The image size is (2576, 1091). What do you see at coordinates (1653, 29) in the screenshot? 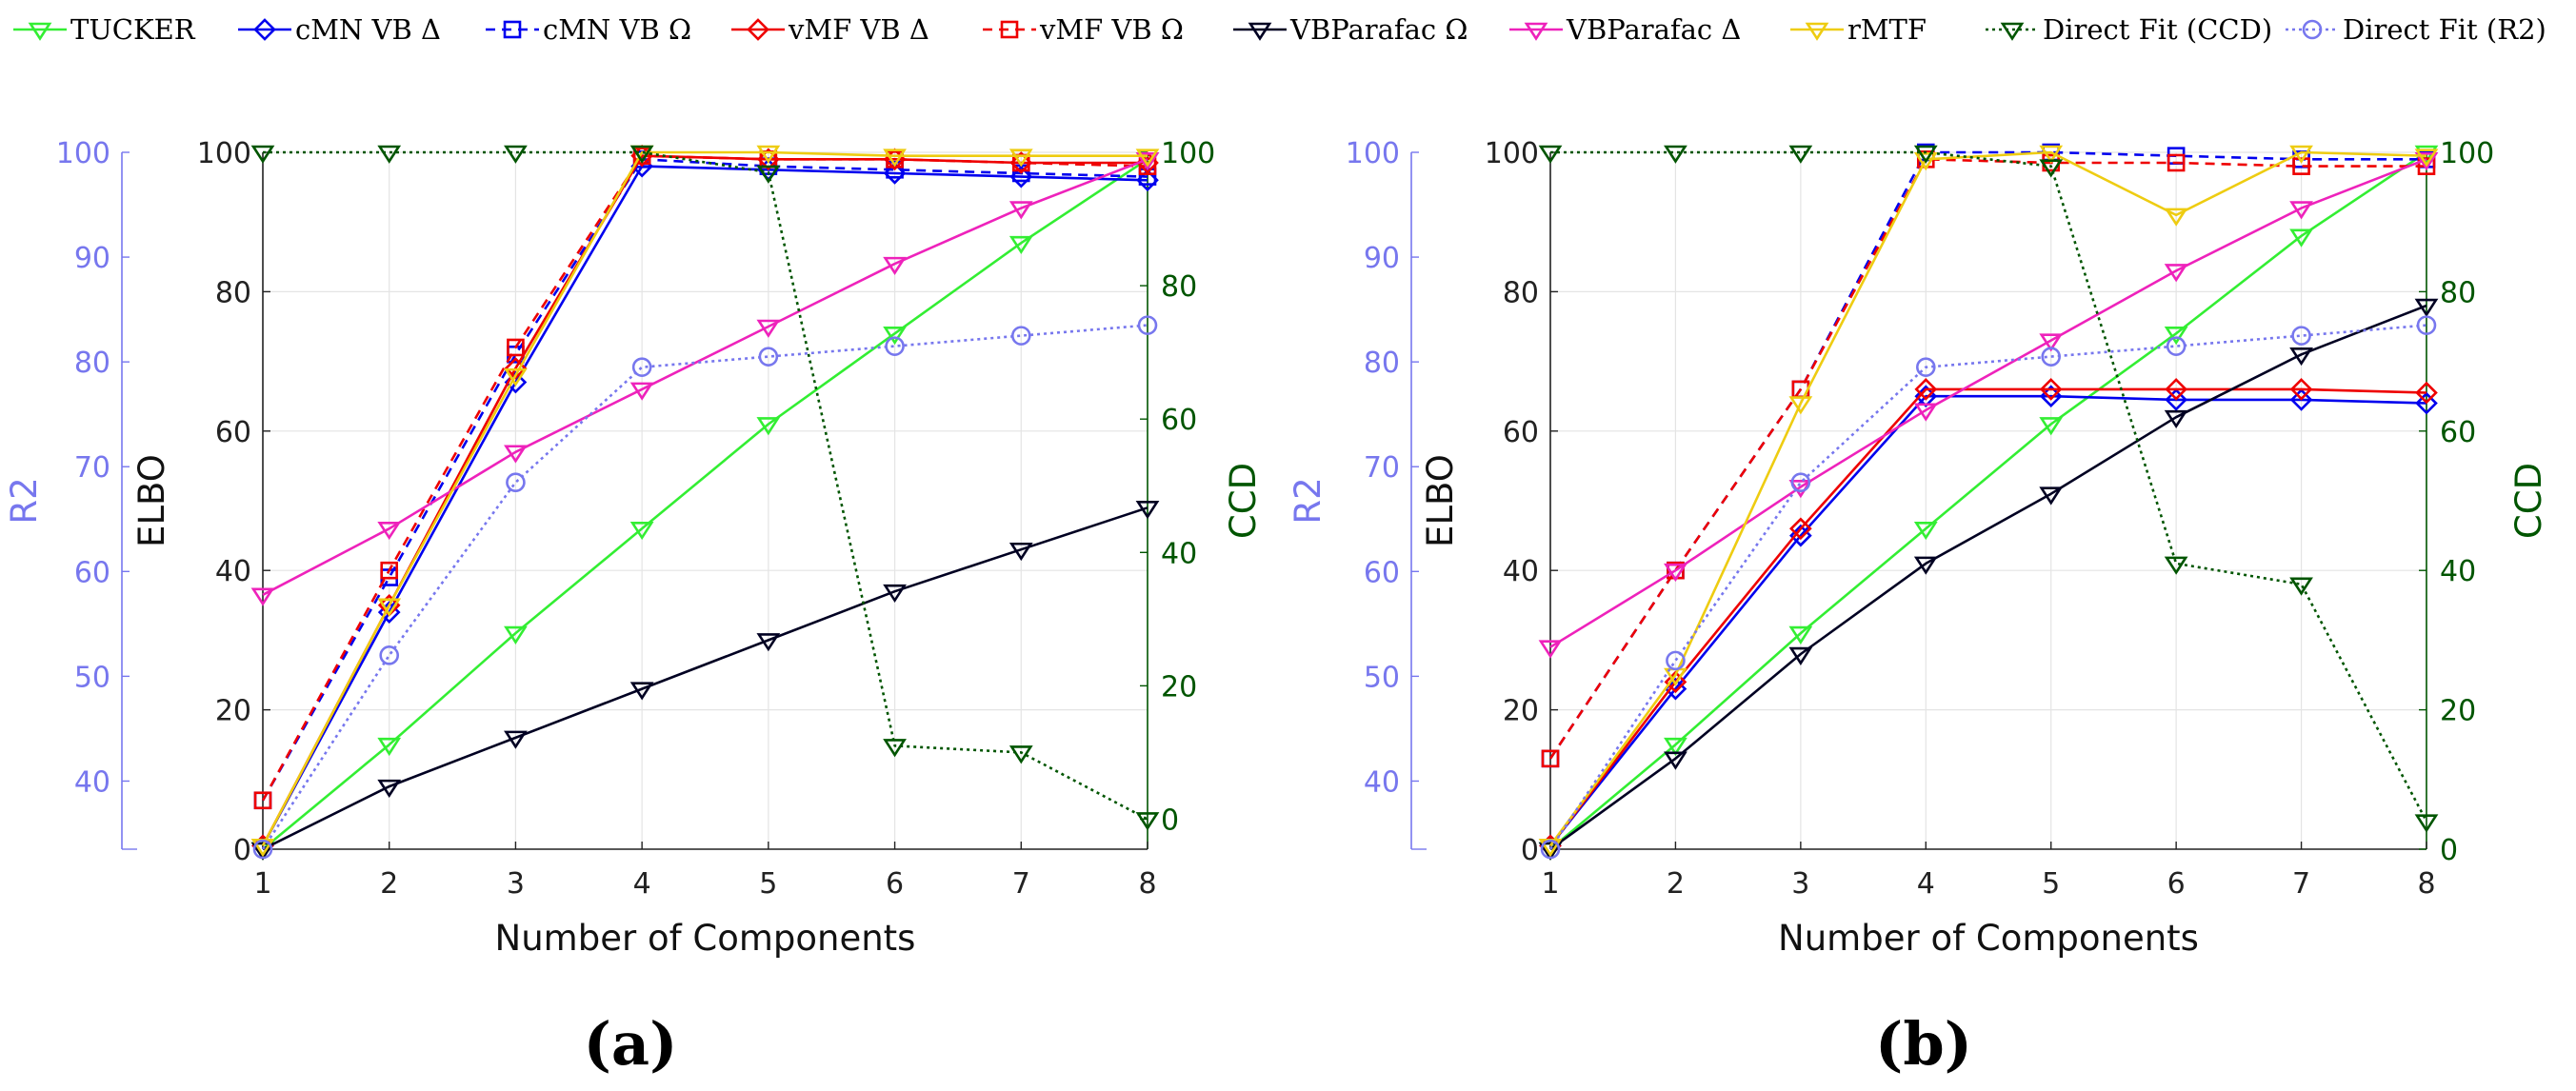
I see `legend-label: VBParafac Δ` at bounding box center [1653, 29].